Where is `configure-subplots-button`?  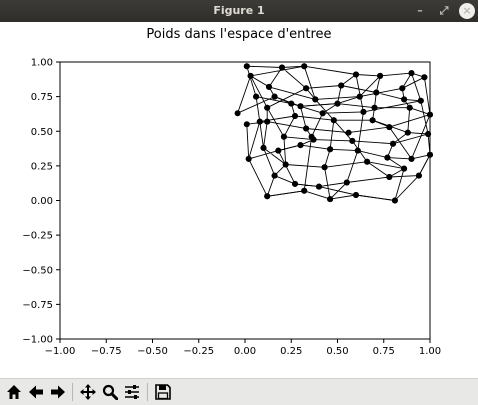
configure-subplots-button is located at coordinates (132, 392).